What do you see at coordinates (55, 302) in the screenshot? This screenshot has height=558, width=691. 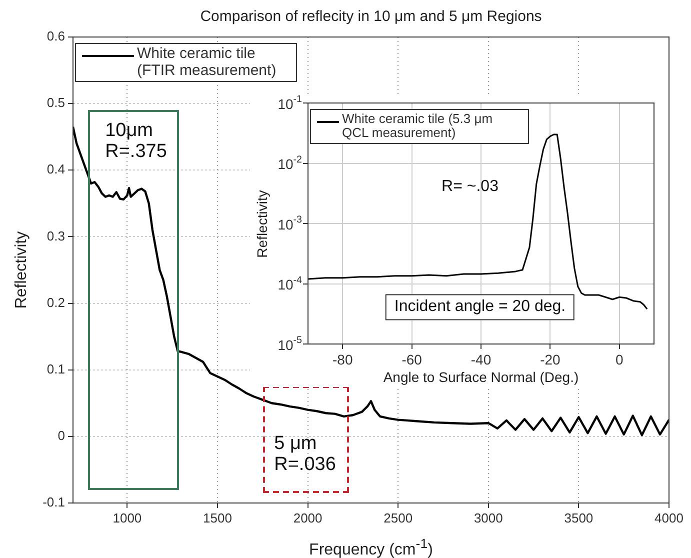 I see `y-tick-label: 0.2` at bounding box center [55, 302].